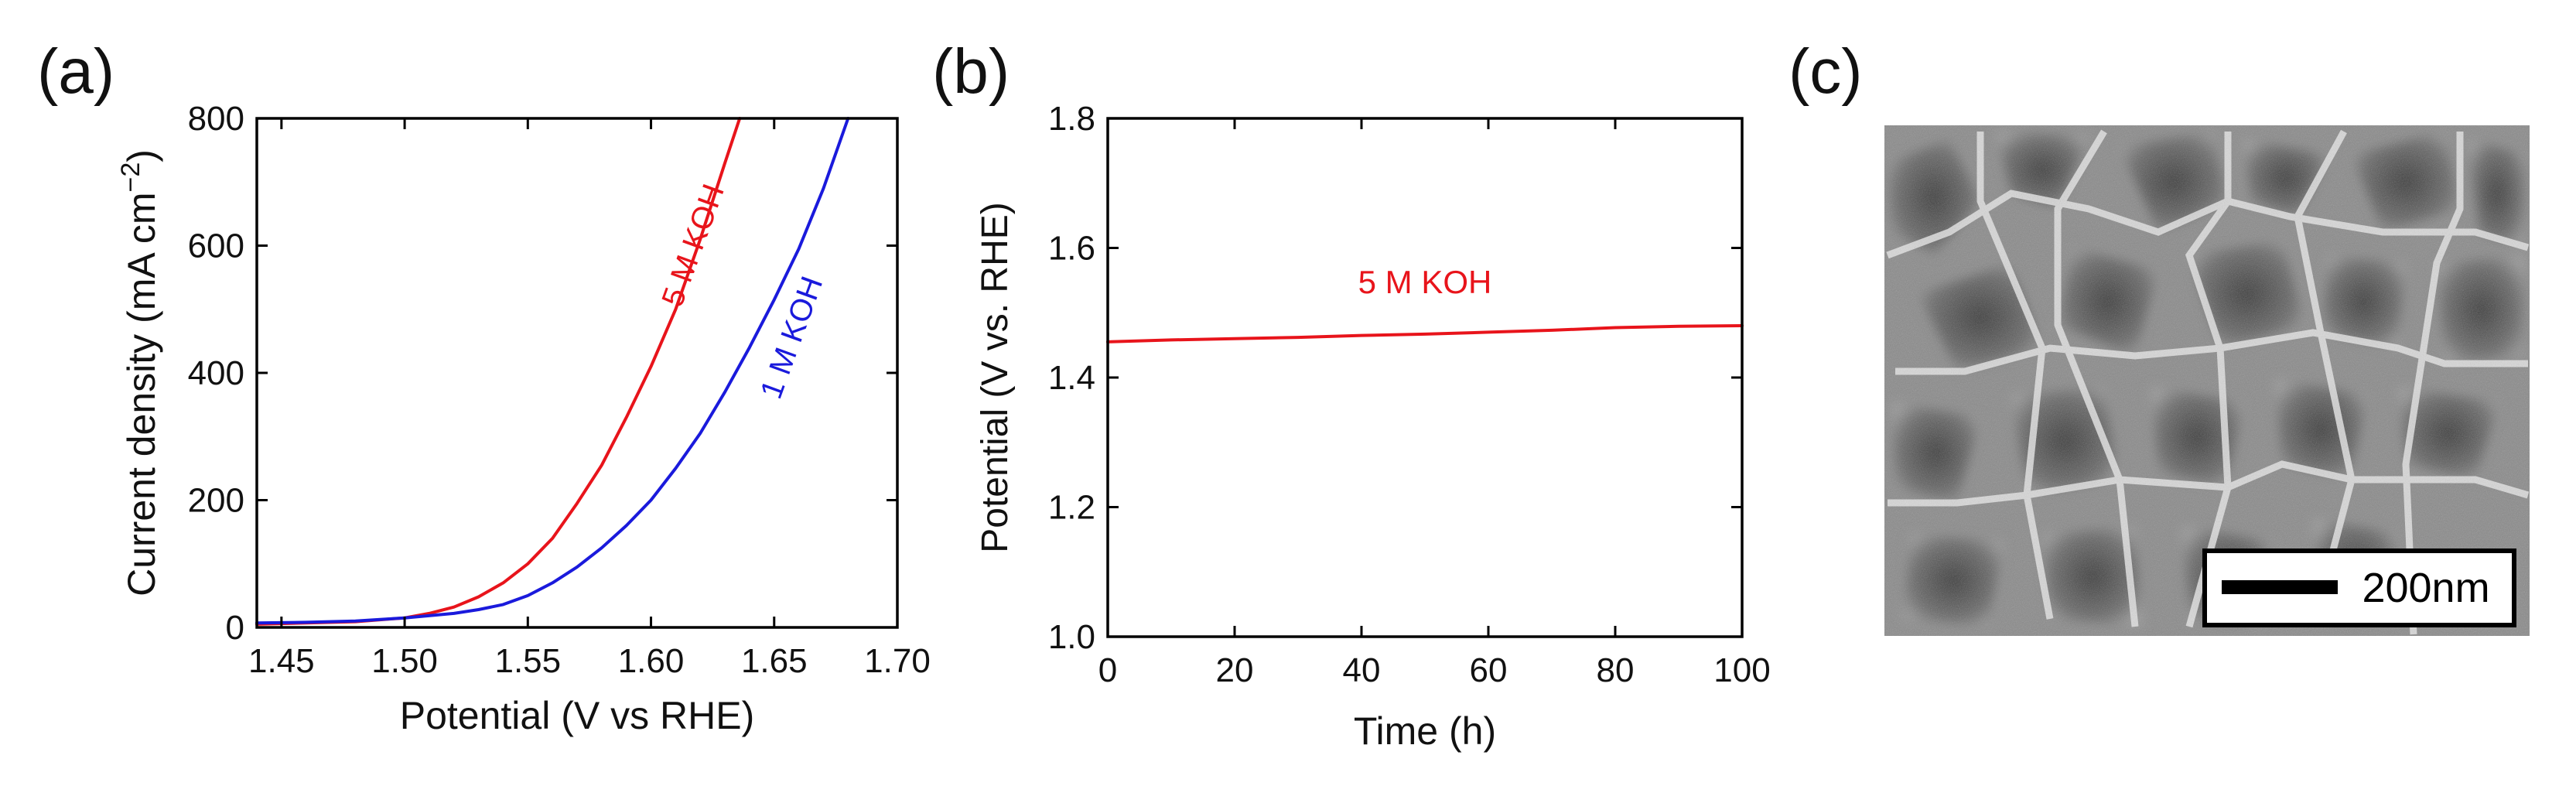 The height and width of the screenshot is (786, 2576). I want to click on chart-a-series-1-m-koh, so click(552, 371).